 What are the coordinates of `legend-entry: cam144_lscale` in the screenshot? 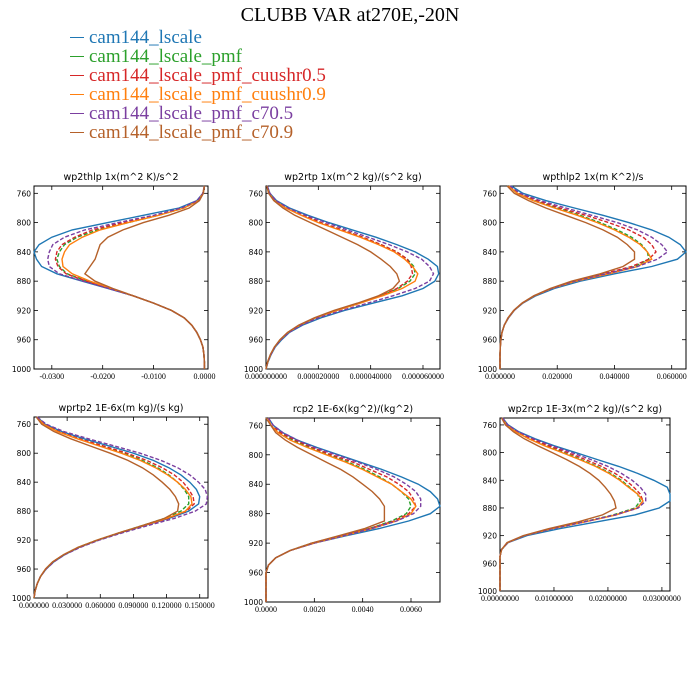 It's located at (198, 37).